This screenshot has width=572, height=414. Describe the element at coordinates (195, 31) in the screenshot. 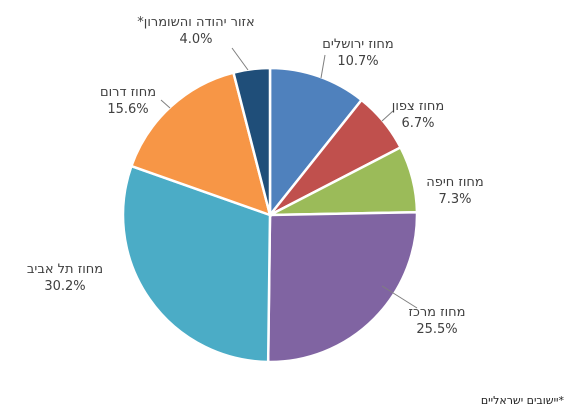

I see `data-label-judea-samaria: אזור יהודה והשומרון* 4.0%` at that location.